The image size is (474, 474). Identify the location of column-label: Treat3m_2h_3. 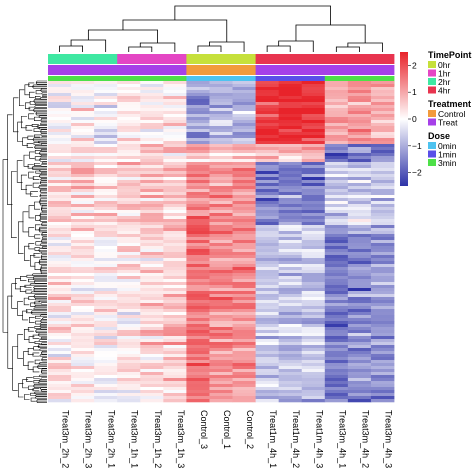
(89, 439).